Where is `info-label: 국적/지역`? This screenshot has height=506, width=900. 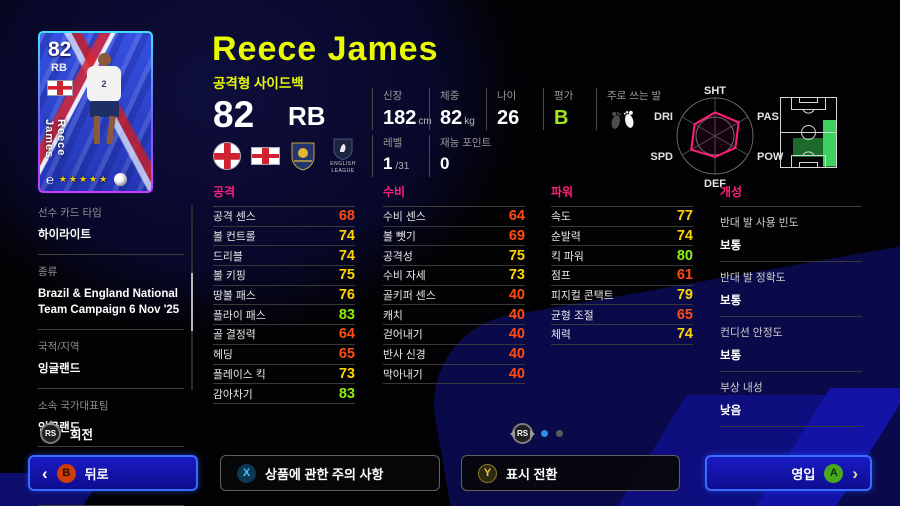 info-label: 국적/지역 is located at coordinates (59, 347).